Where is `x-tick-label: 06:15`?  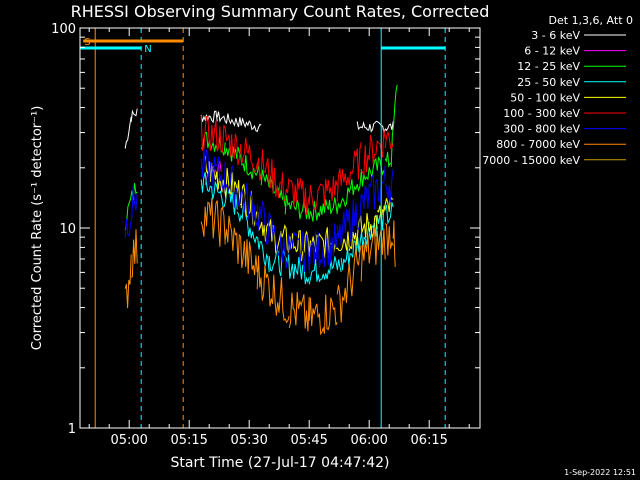
x-tick-label: 06:15 is located at coordinates (428, 440).